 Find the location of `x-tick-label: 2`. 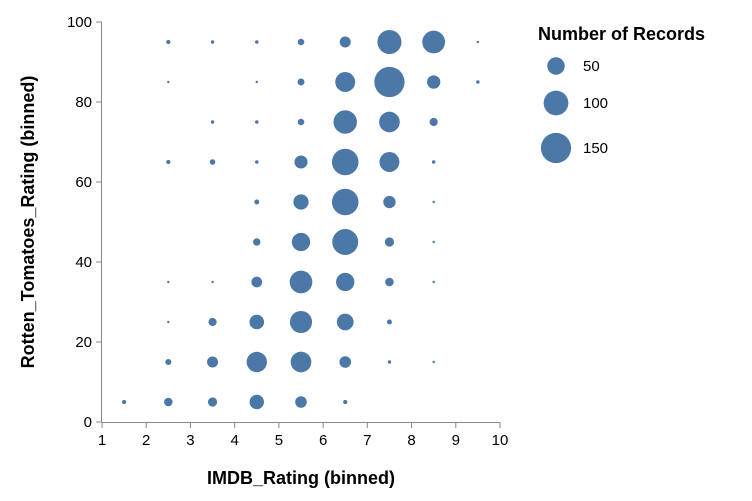

x-tick-label: 2 is located at coordinates (146, 440).